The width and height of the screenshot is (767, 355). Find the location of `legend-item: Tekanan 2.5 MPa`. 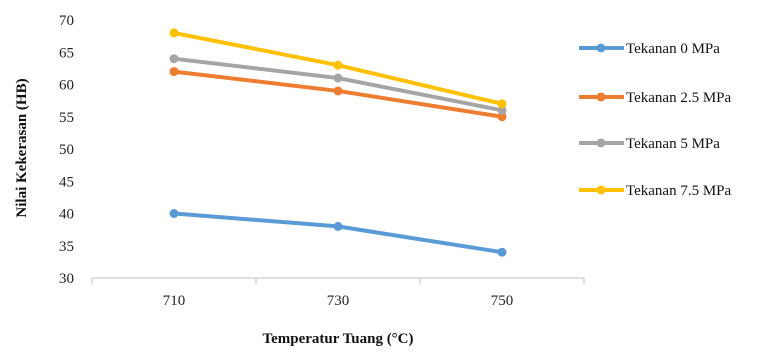

legend-item: Tekanan 2.5 MPa is located at coordinates (655, 98).